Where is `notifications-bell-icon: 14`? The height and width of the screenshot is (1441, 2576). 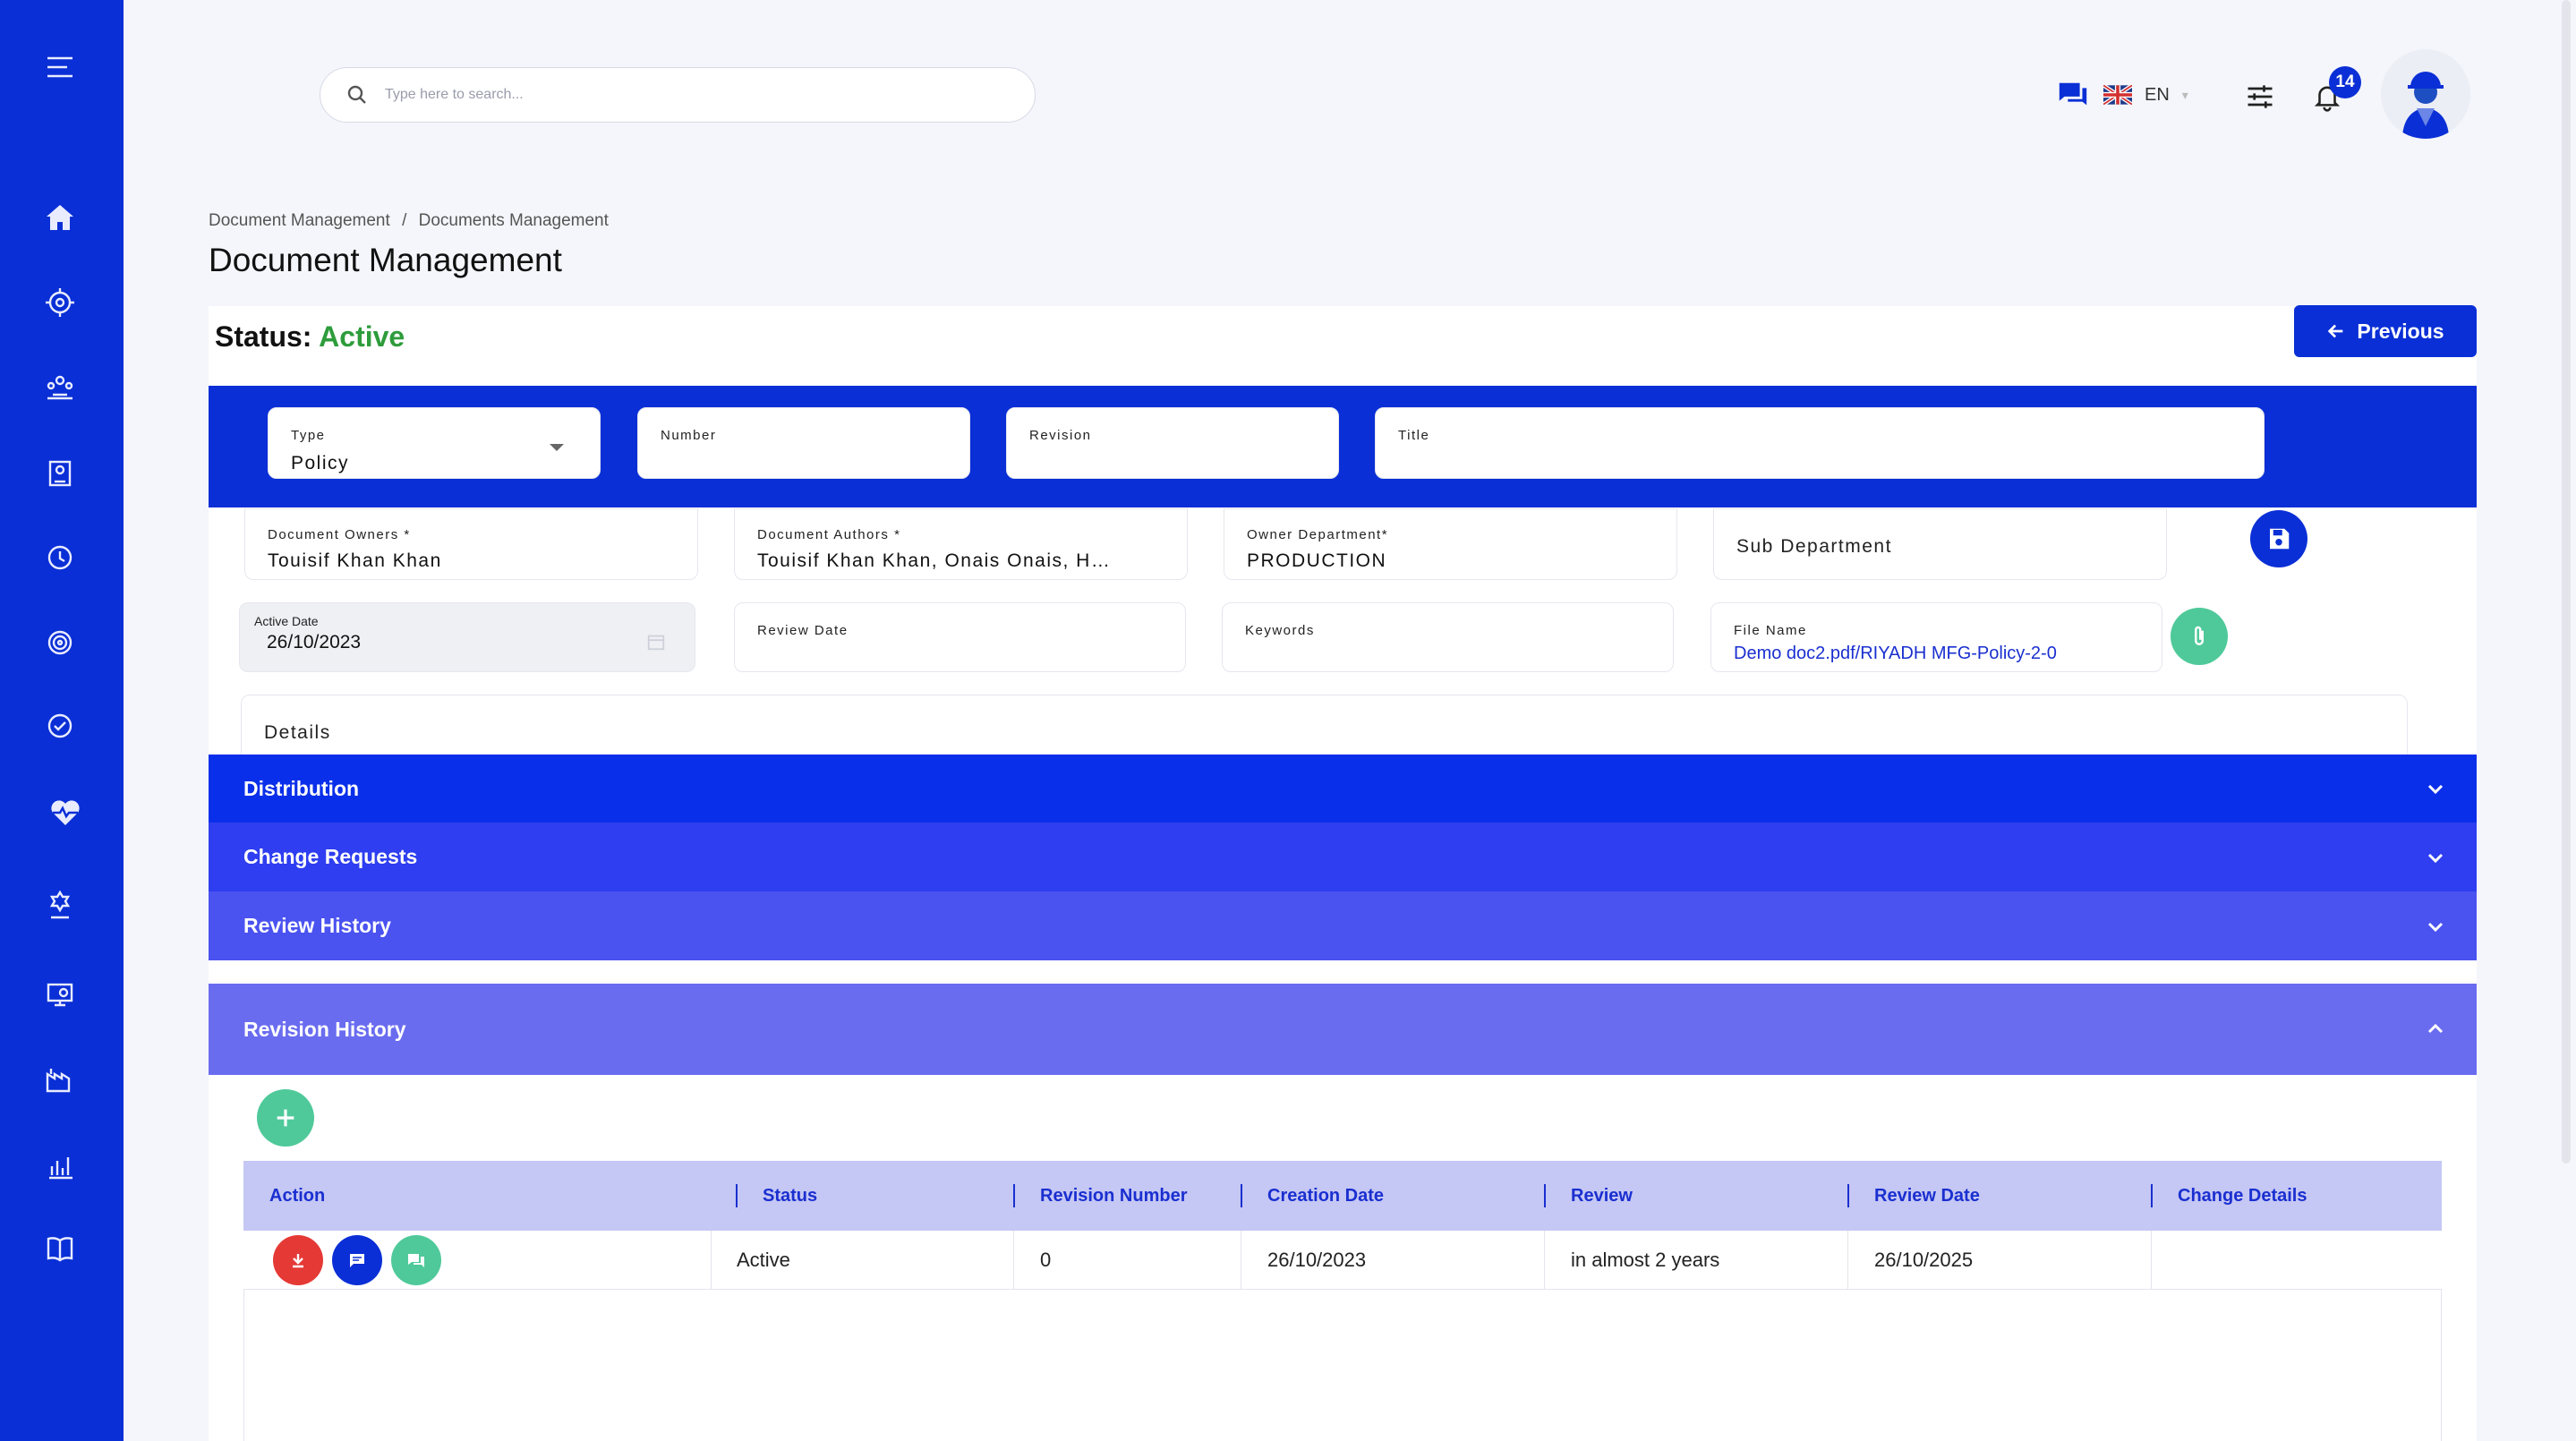 notifications-bell-icon: 14 is located at coordinates (2335, 90).